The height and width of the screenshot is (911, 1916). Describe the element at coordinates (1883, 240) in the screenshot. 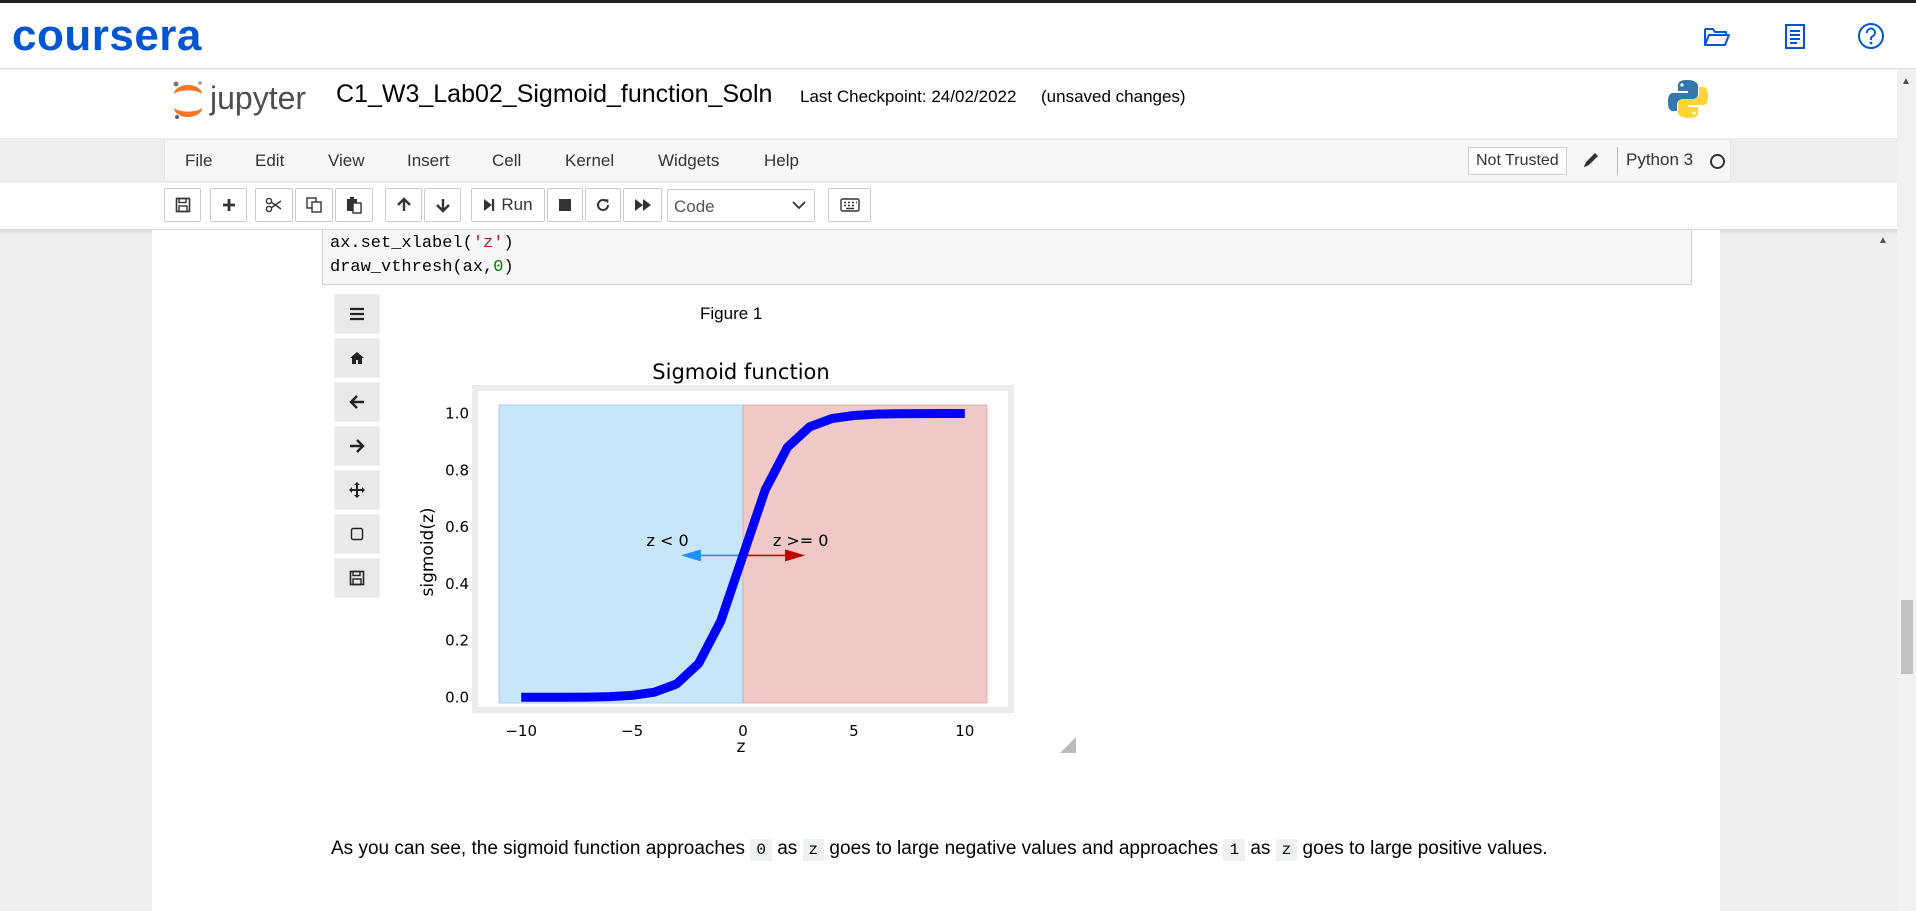

I see `inner-scroll-up-icon: ▲` at that location.